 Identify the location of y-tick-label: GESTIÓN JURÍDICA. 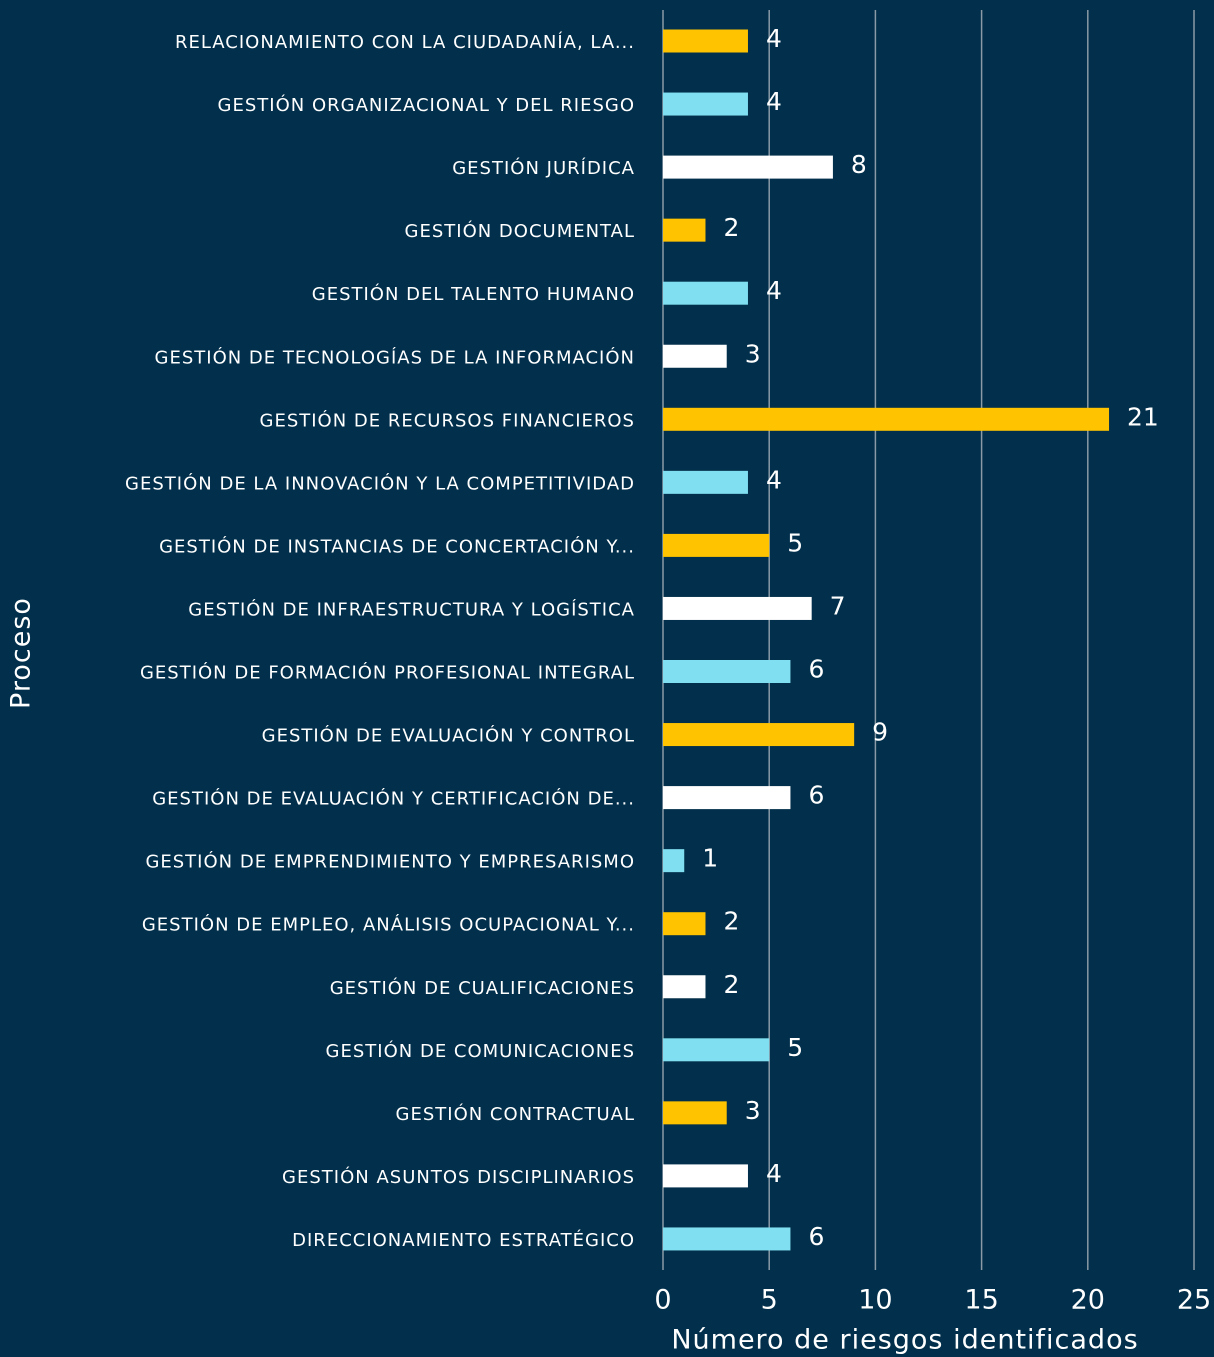
(543, 168).